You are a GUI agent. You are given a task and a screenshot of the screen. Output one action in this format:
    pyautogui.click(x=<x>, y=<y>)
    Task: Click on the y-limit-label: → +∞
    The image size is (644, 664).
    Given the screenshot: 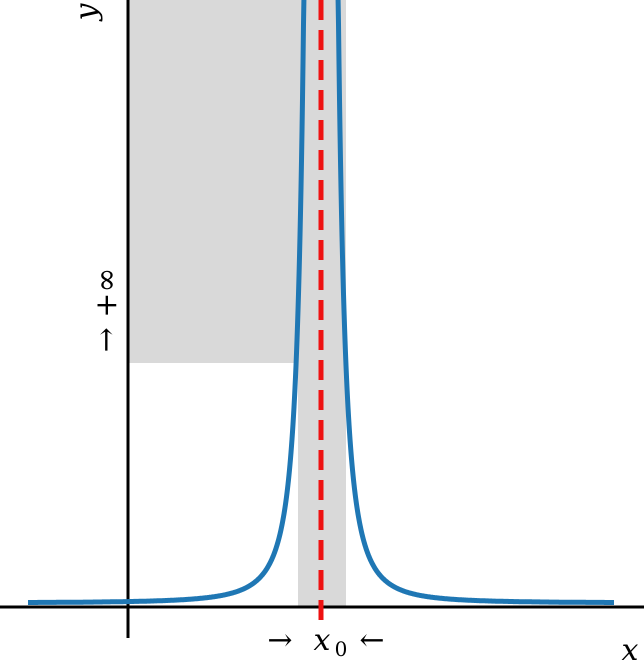 What is the action you would take?
    pyautogui.click(x=106, y=310)
    